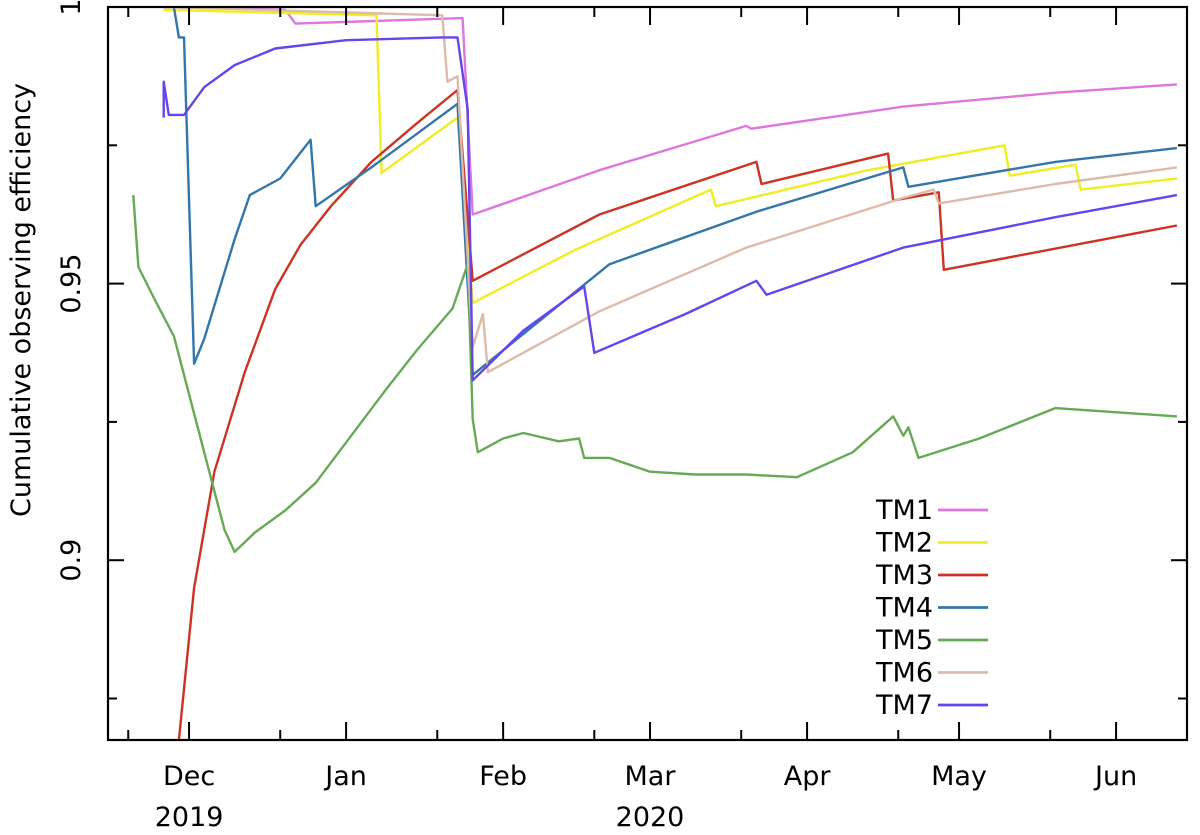  What do you see at coordinates (904, 705) in the screenshot?
I see `legend-label-tm7: TM7` at bounding box center [904, 705].